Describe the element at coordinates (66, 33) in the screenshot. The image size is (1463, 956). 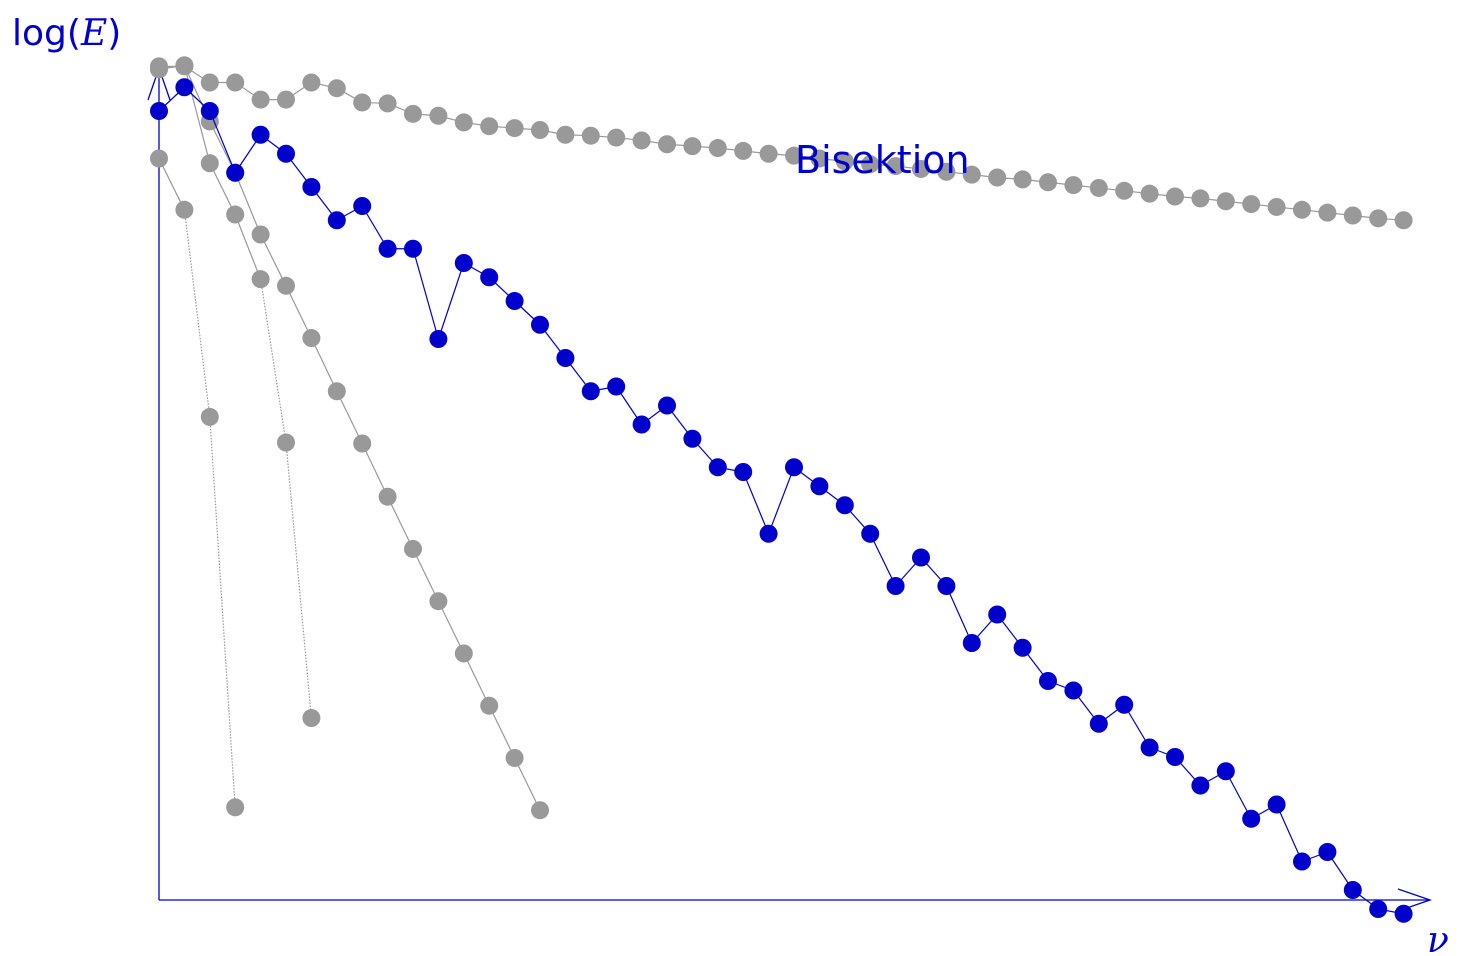
I see `y-axis-label: log(E)` at that location.